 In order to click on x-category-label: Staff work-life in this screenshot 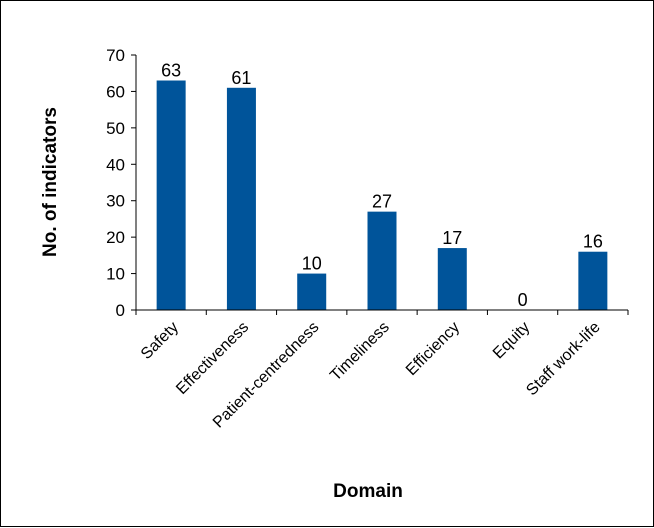, I will do `click(563, 359)`.